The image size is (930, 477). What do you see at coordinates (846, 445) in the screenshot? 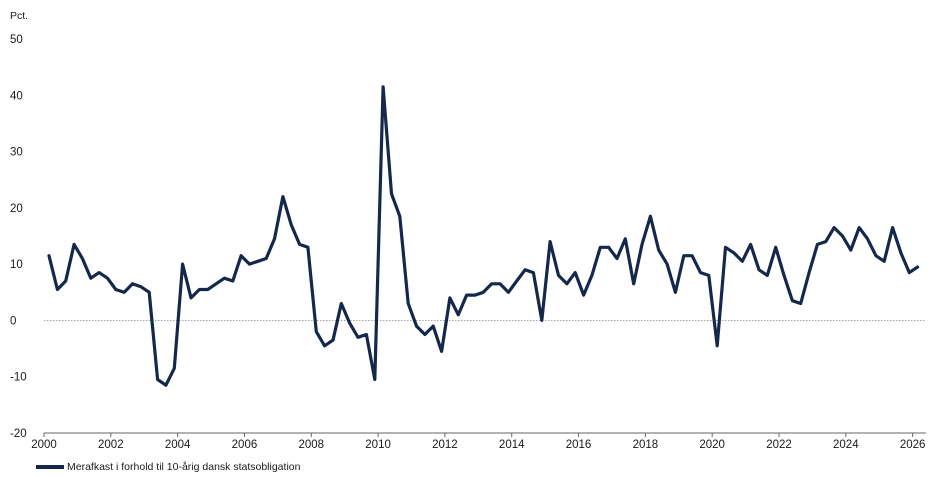
I see `x-tick-label: 2024` at bounding box center [846, 445].